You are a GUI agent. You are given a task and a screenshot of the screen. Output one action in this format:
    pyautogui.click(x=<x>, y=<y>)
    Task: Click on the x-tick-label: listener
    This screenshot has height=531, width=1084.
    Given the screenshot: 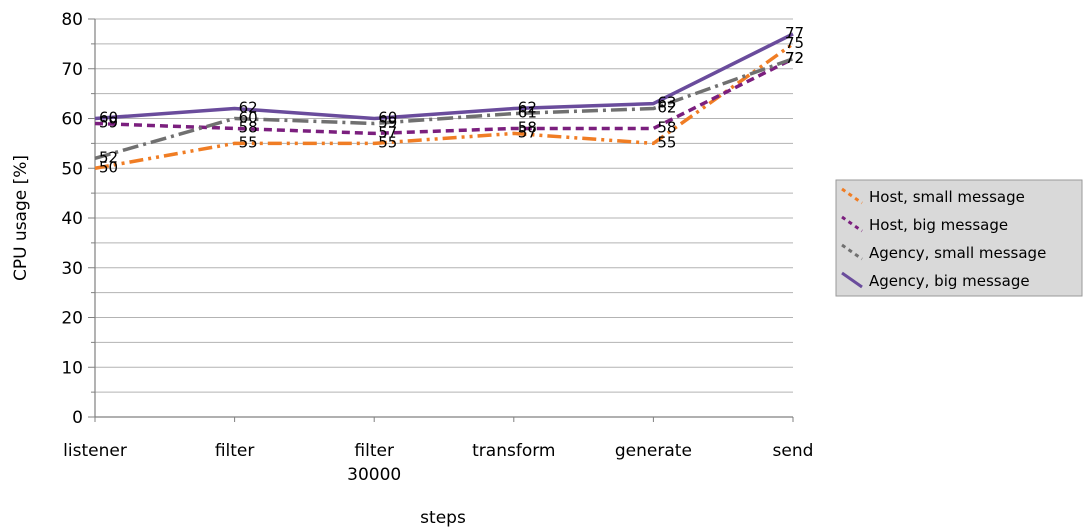 What is the action you would take?
    pyautogui.click(x=95, y=451)
    